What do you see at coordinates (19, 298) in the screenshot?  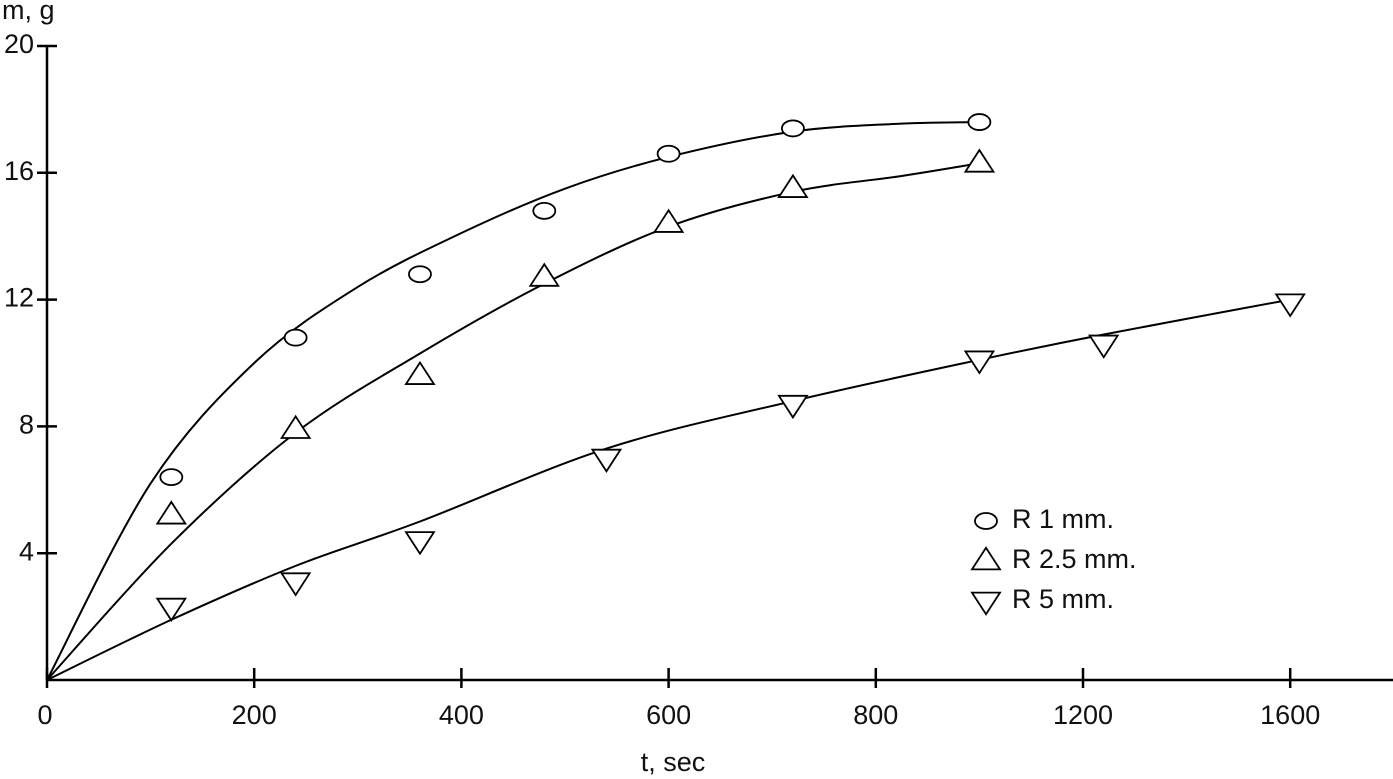 I see `y-tick-label: 12` at bounding box center [19, 298].